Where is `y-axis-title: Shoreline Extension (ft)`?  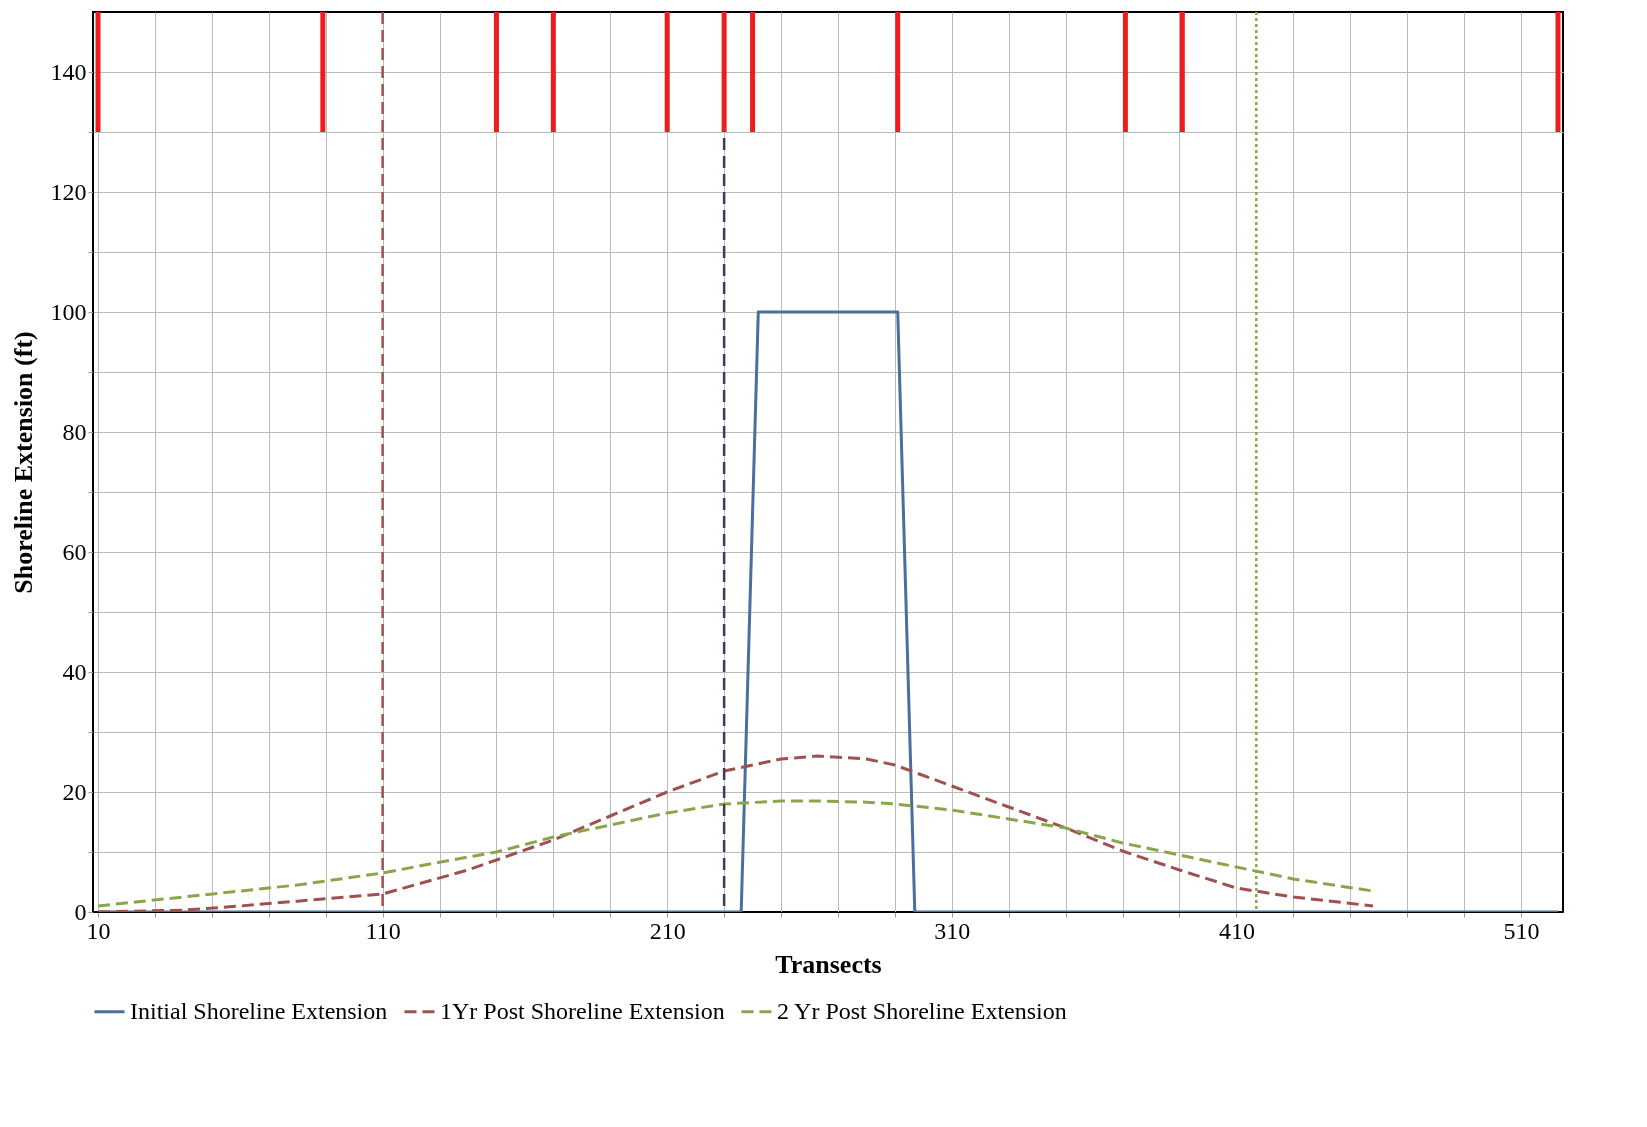
y-axis-title: Shoreline Extension (ft) is located at coordinates (23, 462).